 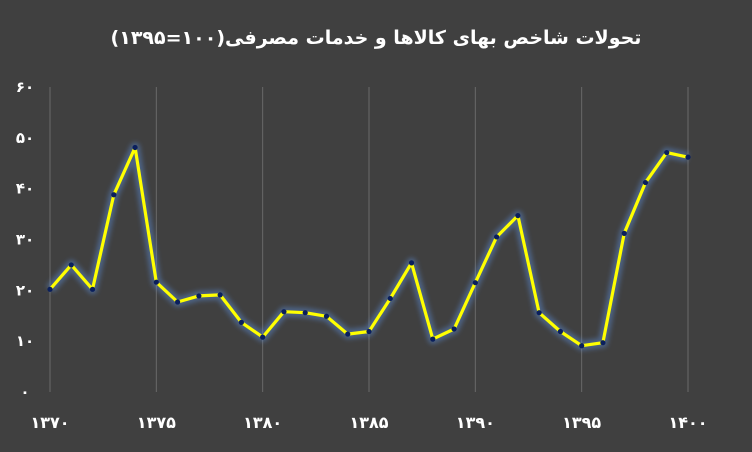 What do you see at coordinates (25, 138) in the screenshot?
I see `y-tick-label-50: ۵۰` at bounding box center [25, 138].